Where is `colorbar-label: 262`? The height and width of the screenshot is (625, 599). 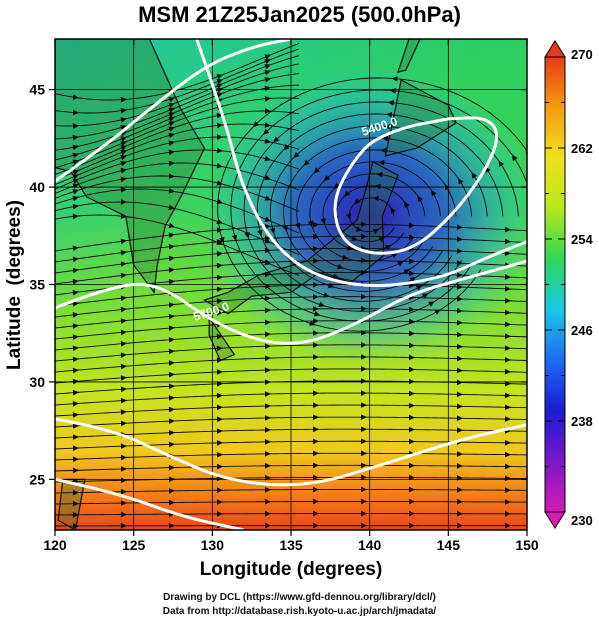 colorbar-label: 262 is located at coordinates (582, 148).